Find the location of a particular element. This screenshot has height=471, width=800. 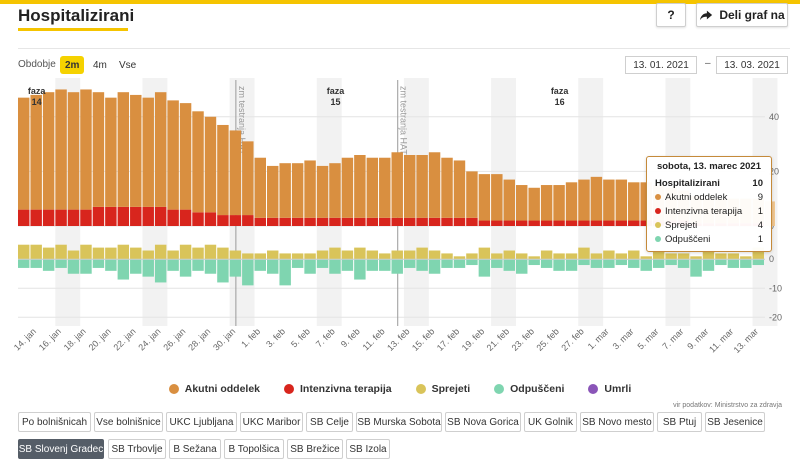

hospital-btn-sb-celje: SB Celje is located at coordinates (329, 422).